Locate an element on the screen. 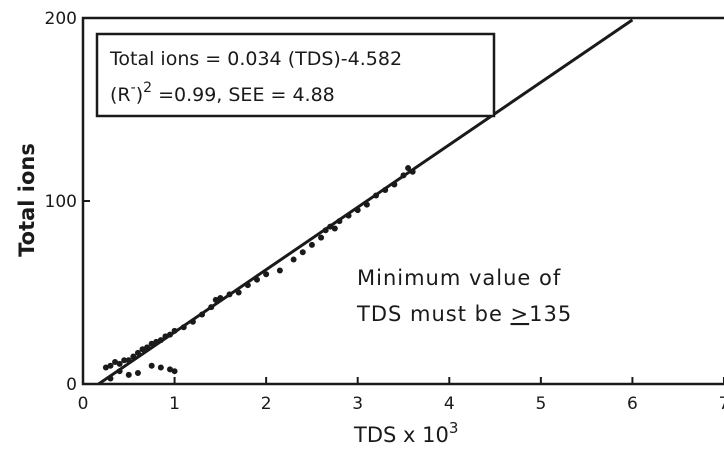  y-axis: 0 100 200 is located at coordinates (67, 202).